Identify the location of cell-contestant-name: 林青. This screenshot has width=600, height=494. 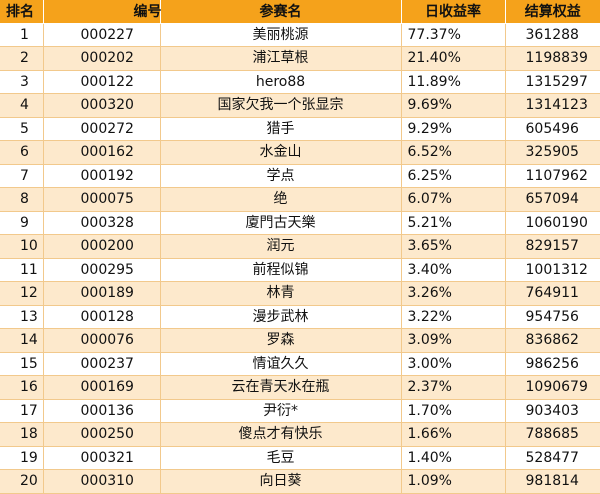
(281, 293).